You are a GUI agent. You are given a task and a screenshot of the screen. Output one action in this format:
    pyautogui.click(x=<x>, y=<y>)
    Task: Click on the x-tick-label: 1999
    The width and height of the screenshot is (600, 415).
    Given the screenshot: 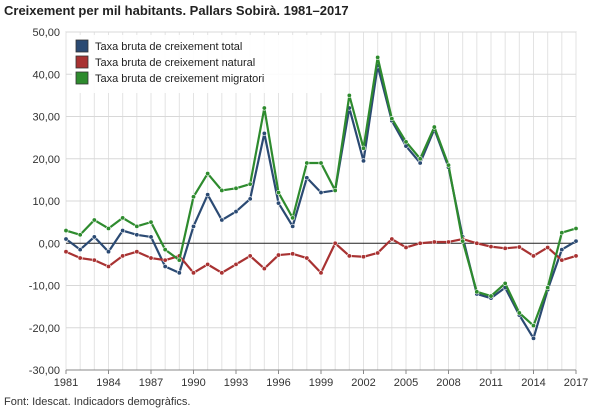 What is the action you would take?
    pyautogui.click(x=321, y=383)
    